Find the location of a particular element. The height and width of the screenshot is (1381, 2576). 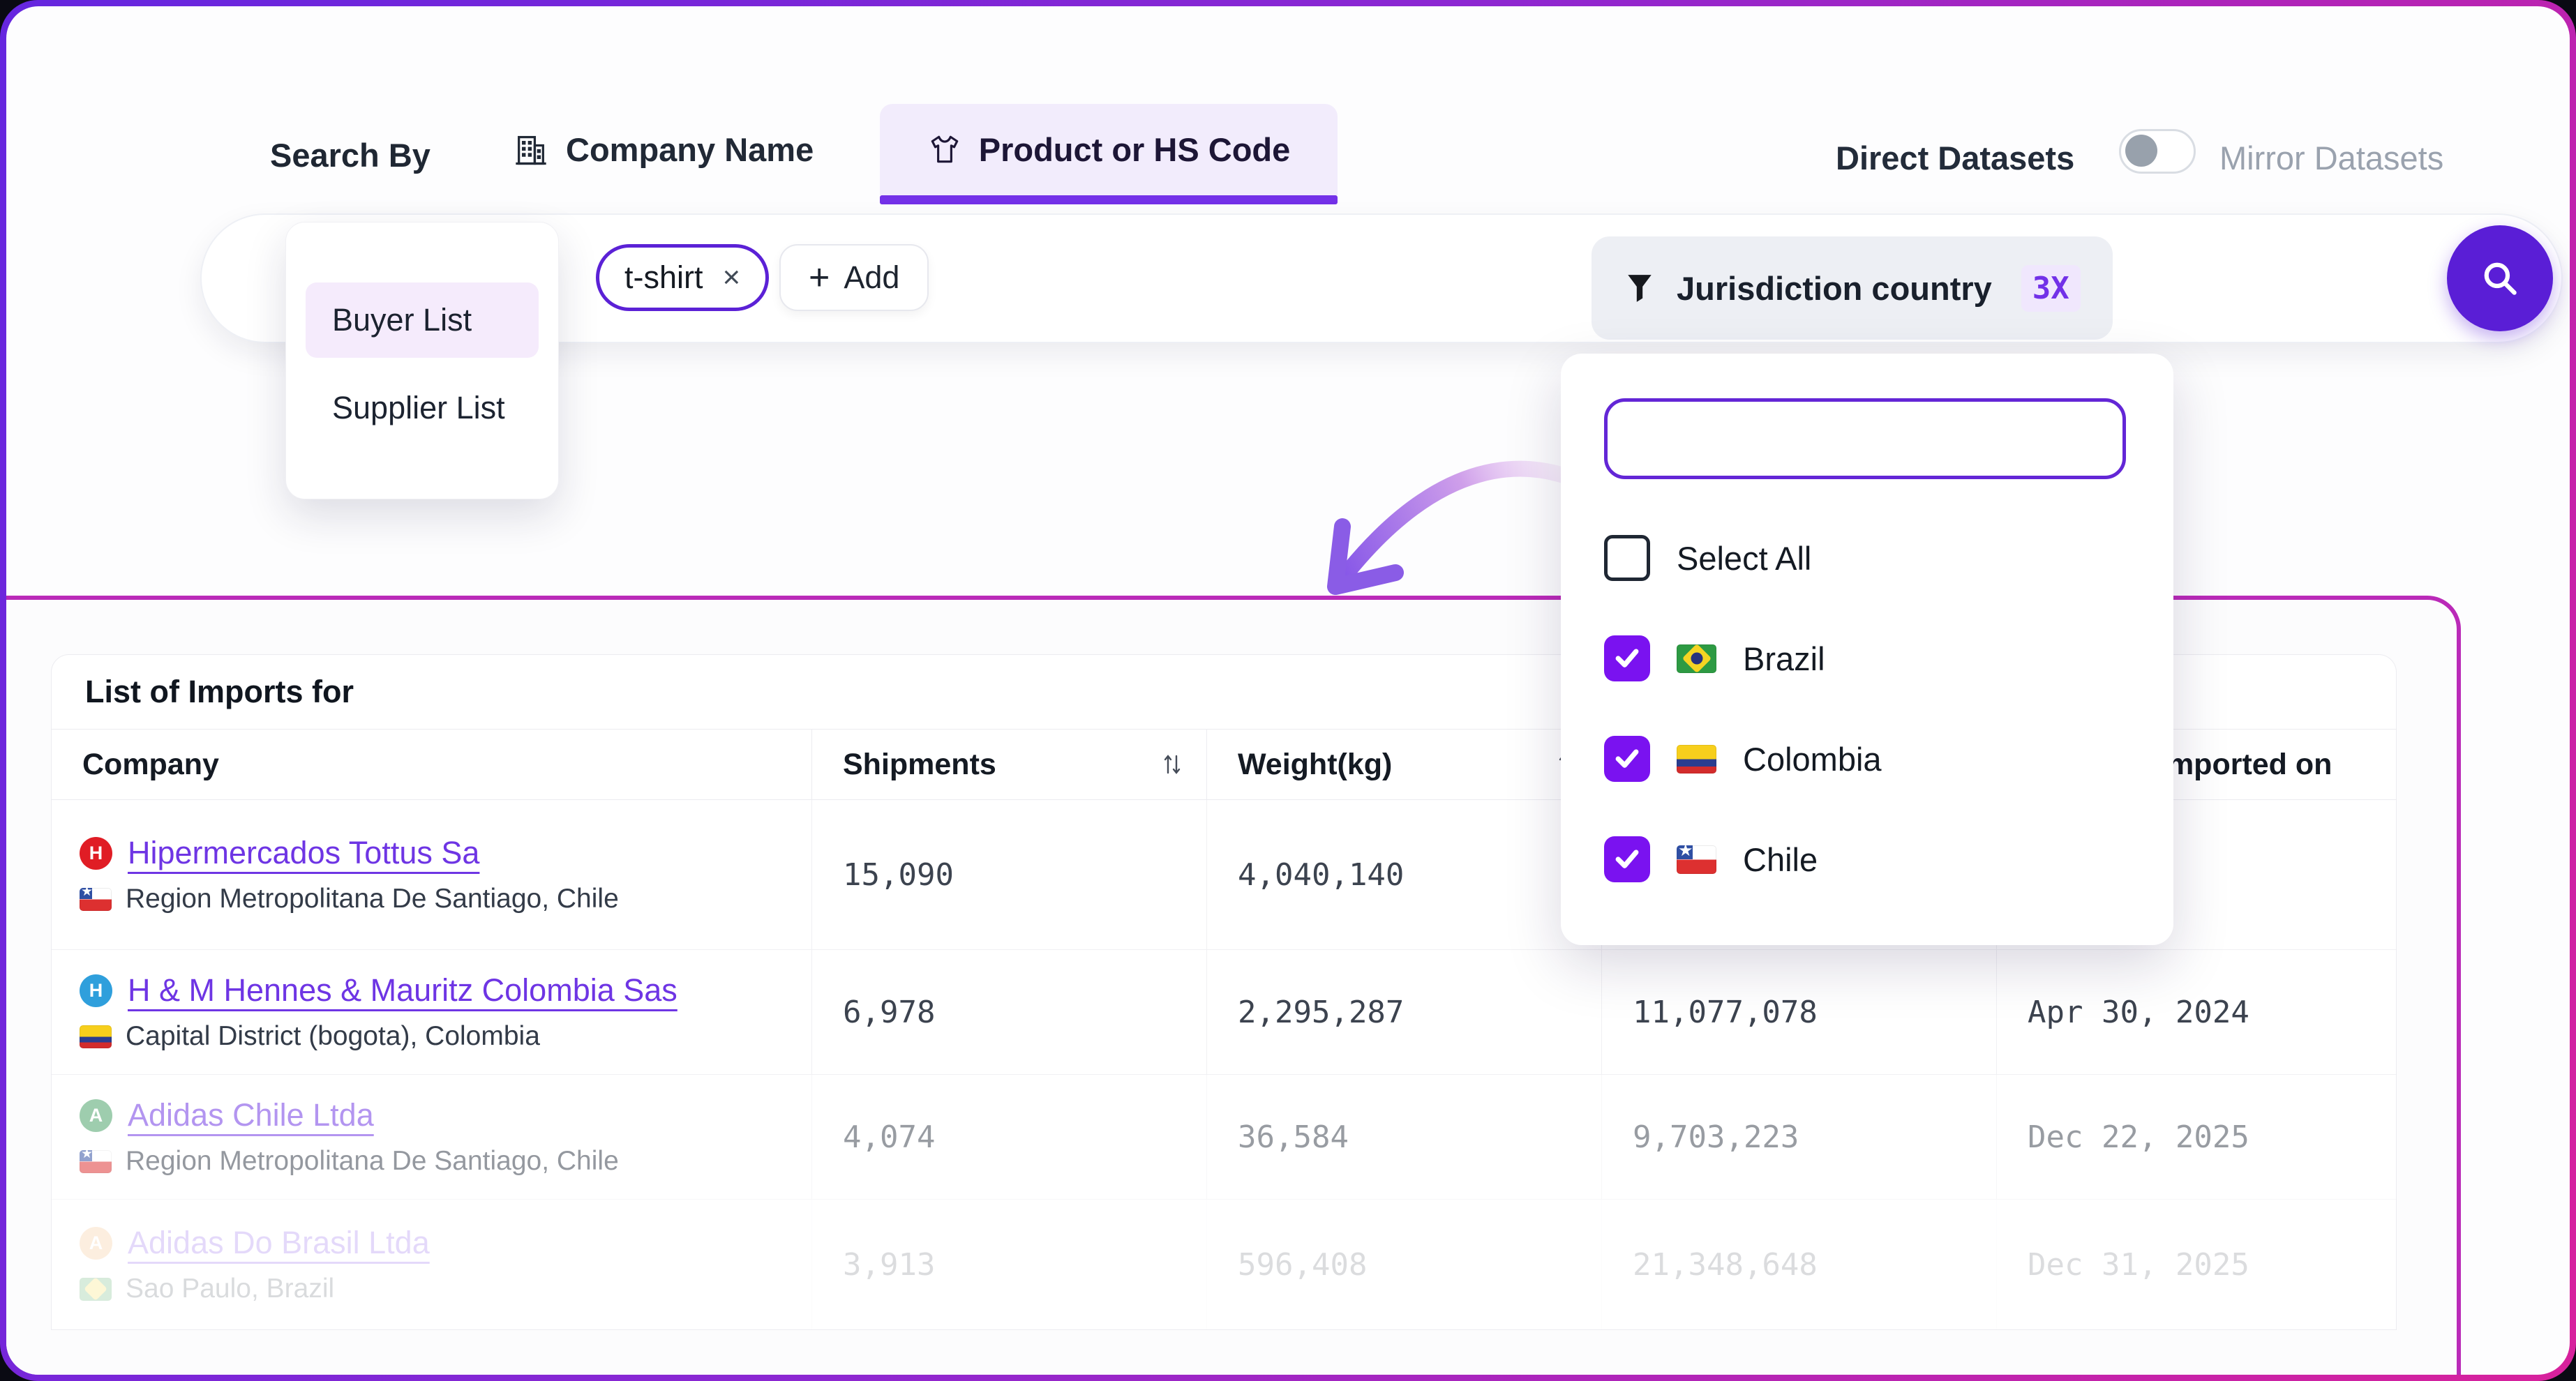

tshirt-icon is located at coordinates (944, 150).